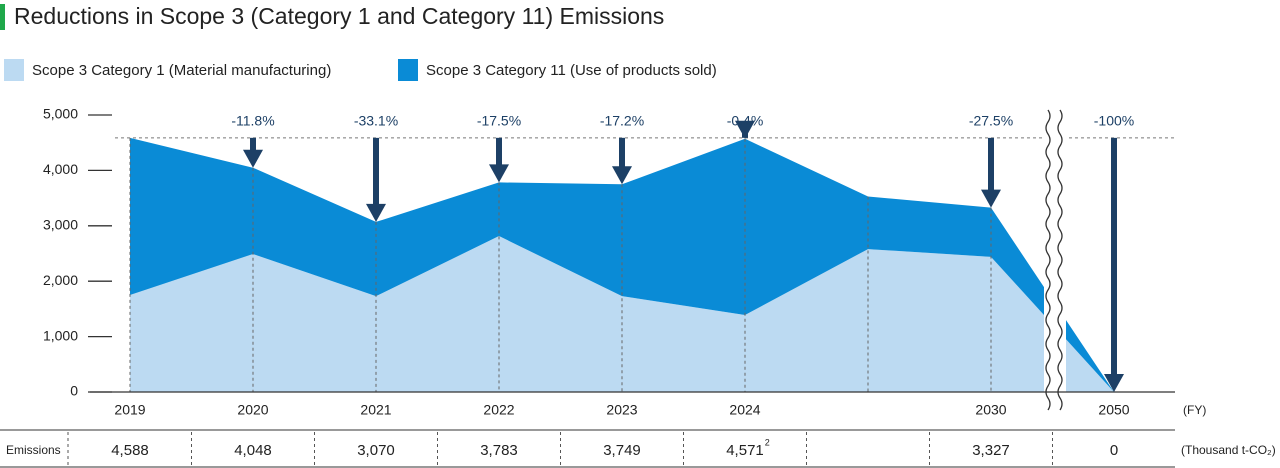 The image size is (1280, 468). What do you see at coordinates (1114, 121) in the screenshot?
I see `reduction-label: -100%` at bounding box center [1114, 121].